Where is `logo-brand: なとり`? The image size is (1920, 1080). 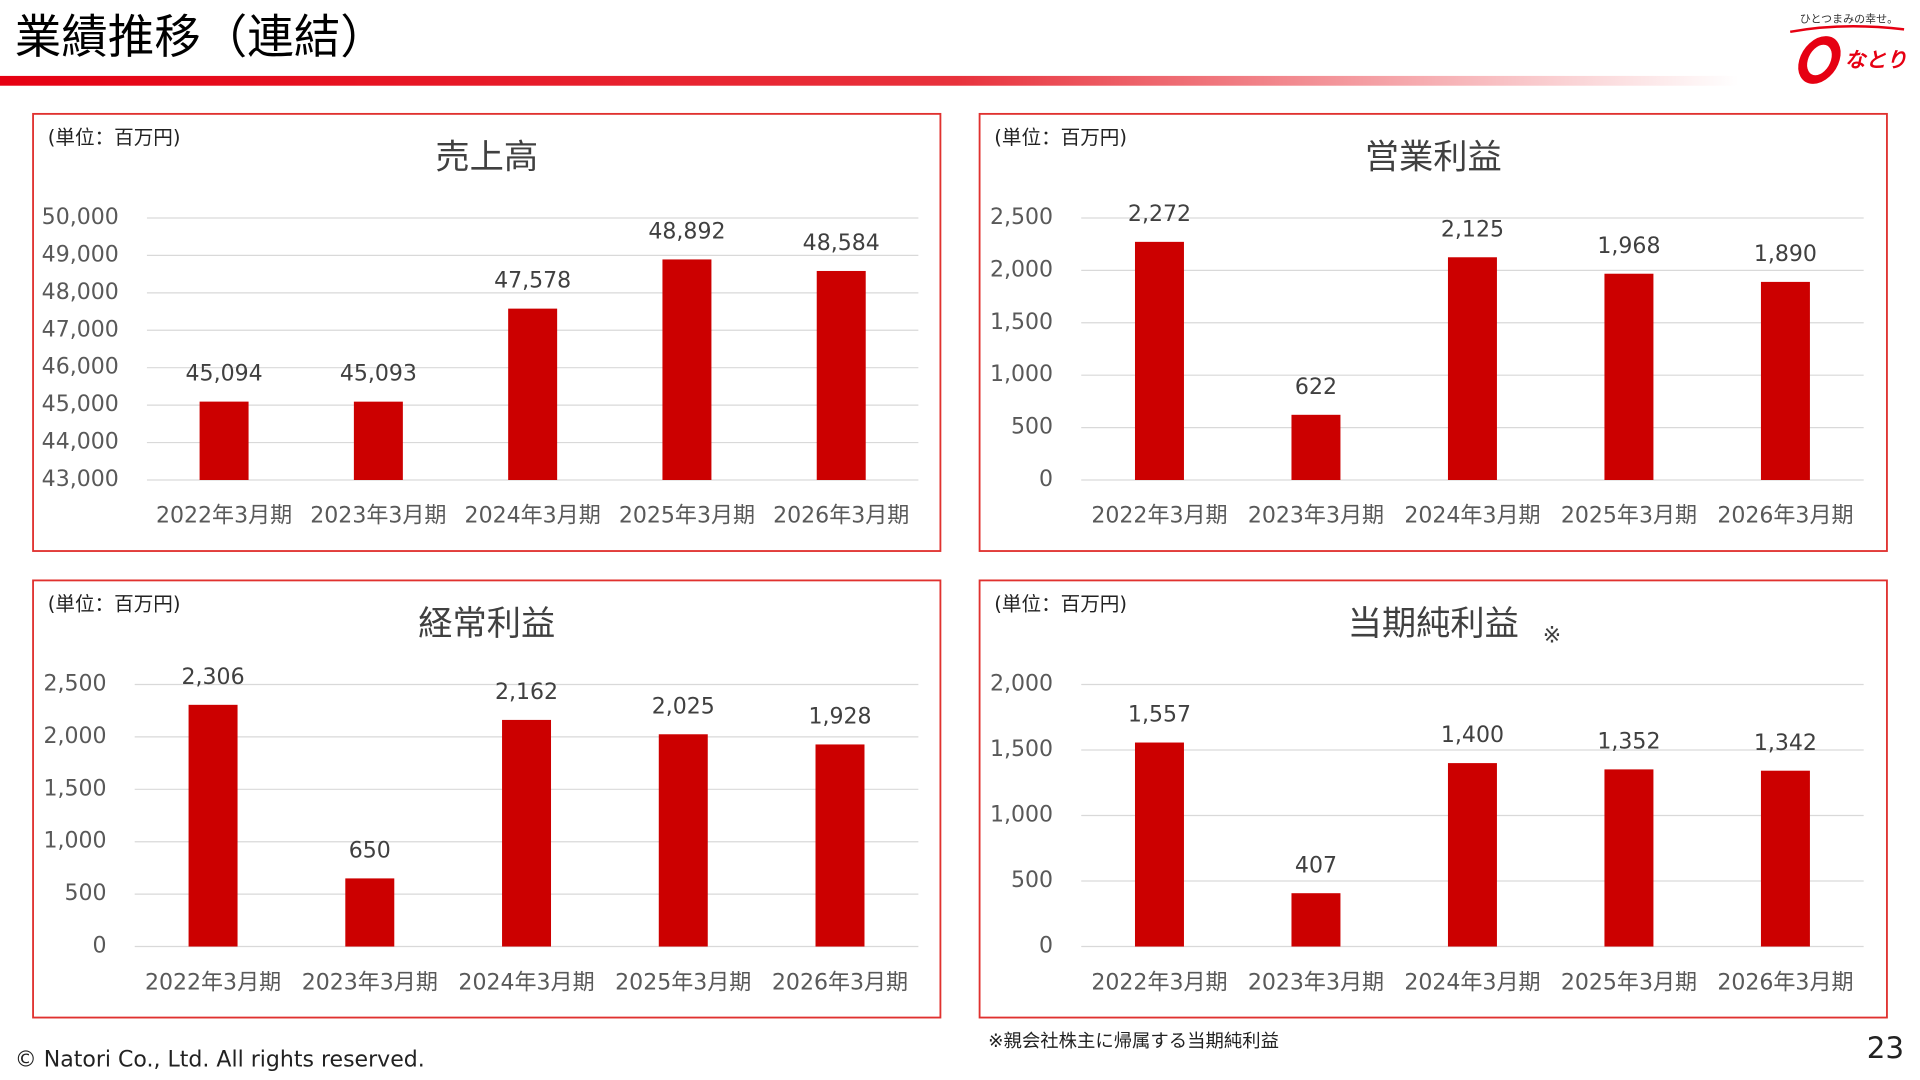 logo-brand: なとり is located at coordinates (1876, 60).